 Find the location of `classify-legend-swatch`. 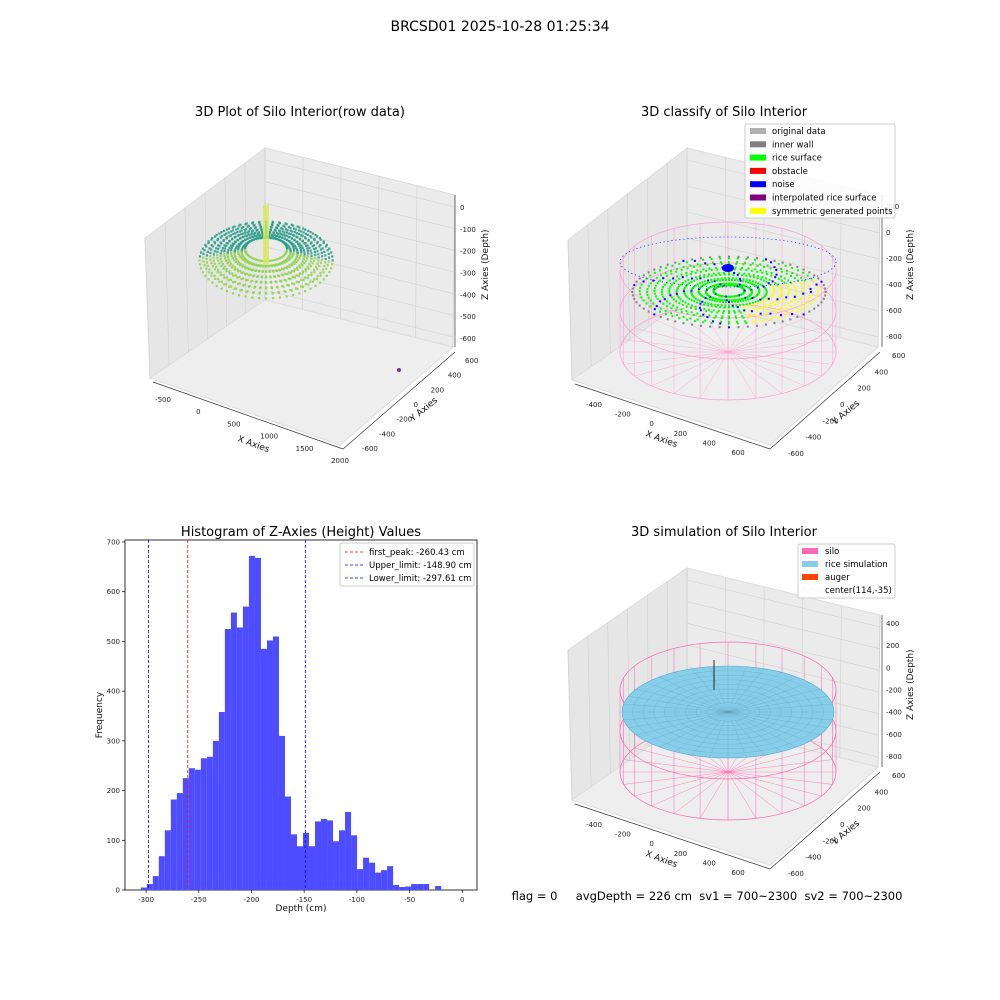

classify-legend-swatch is located at coordinates (758, 144).